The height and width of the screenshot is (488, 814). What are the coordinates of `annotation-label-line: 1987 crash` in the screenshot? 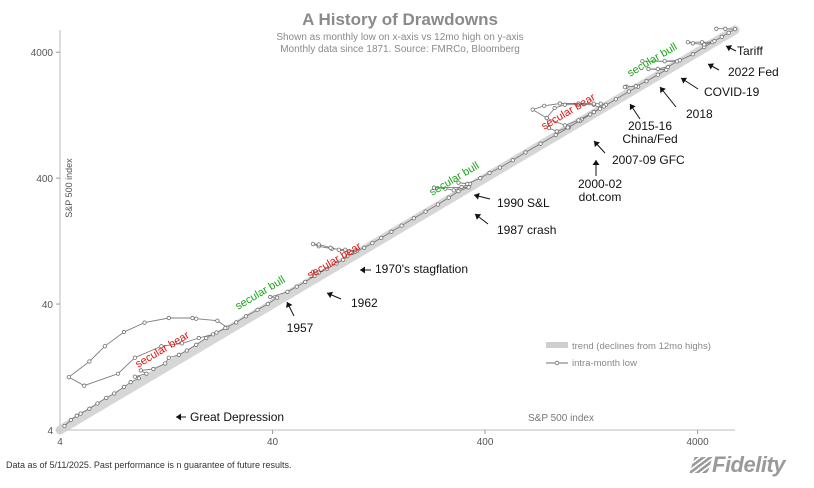 It's located at (526, 230).